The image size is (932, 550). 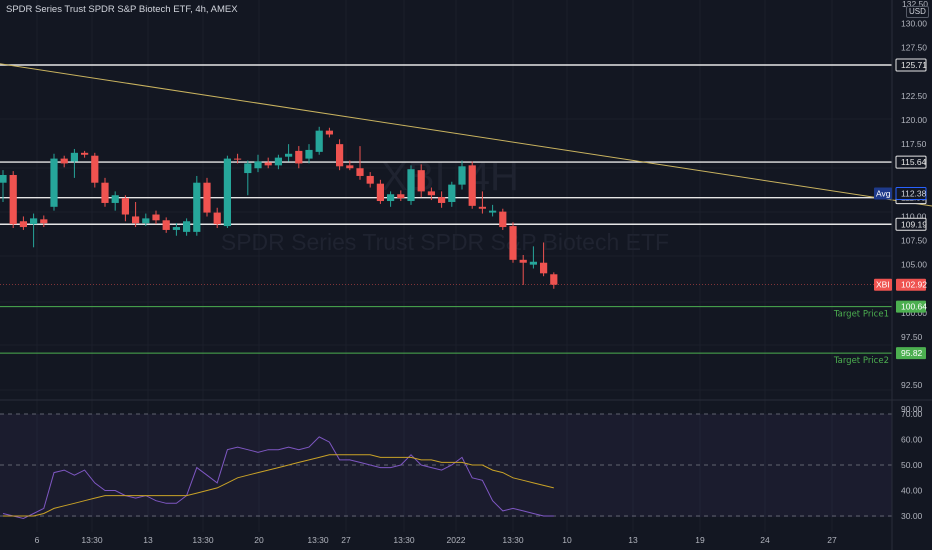 What do you see at coordinates (445, 242) in the screenshot?
I see `watermark-name: SPDR Series Trust SPDR S&P Biotech ETF` at bounding box center [445, 242].